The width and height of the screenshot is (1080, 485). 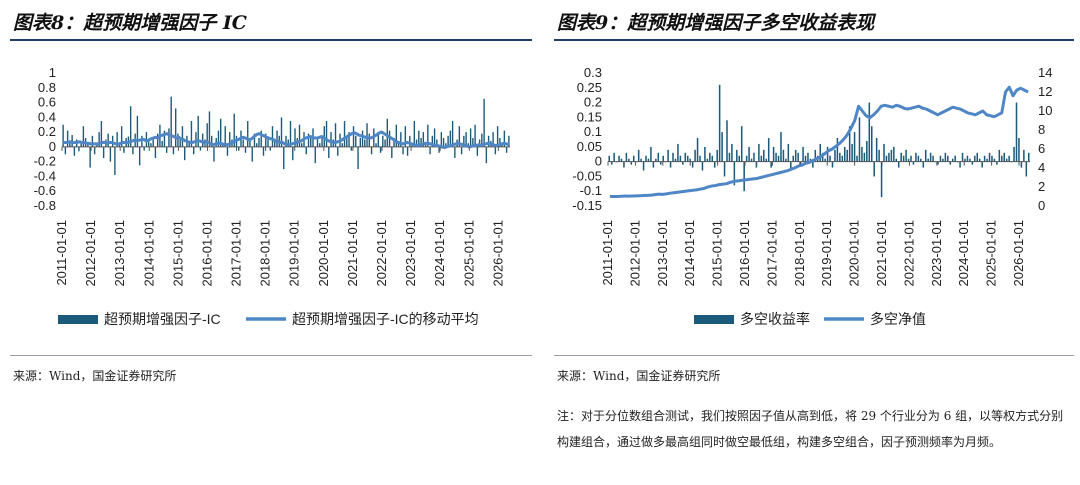 I want to click on left-source: 来源：Wind，国金证券研究所, so click(x=95, y=376).